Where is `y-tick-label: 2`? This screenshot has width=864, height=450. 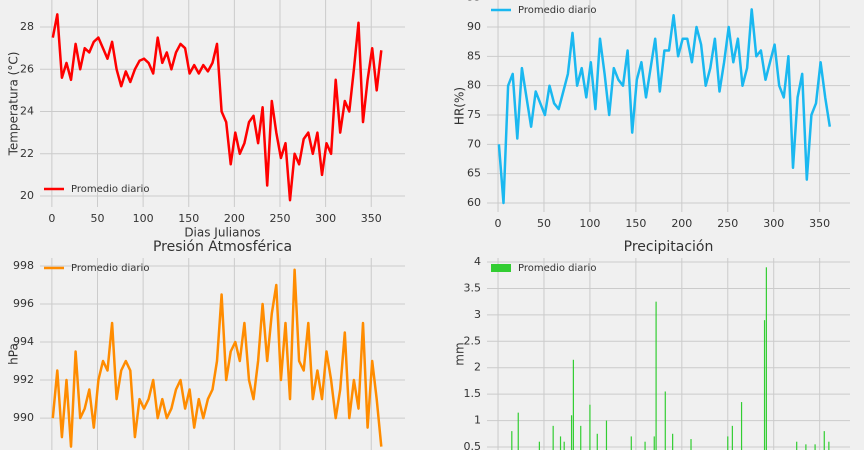 y-tick-label: 2 is located at coordinates (477, 367).